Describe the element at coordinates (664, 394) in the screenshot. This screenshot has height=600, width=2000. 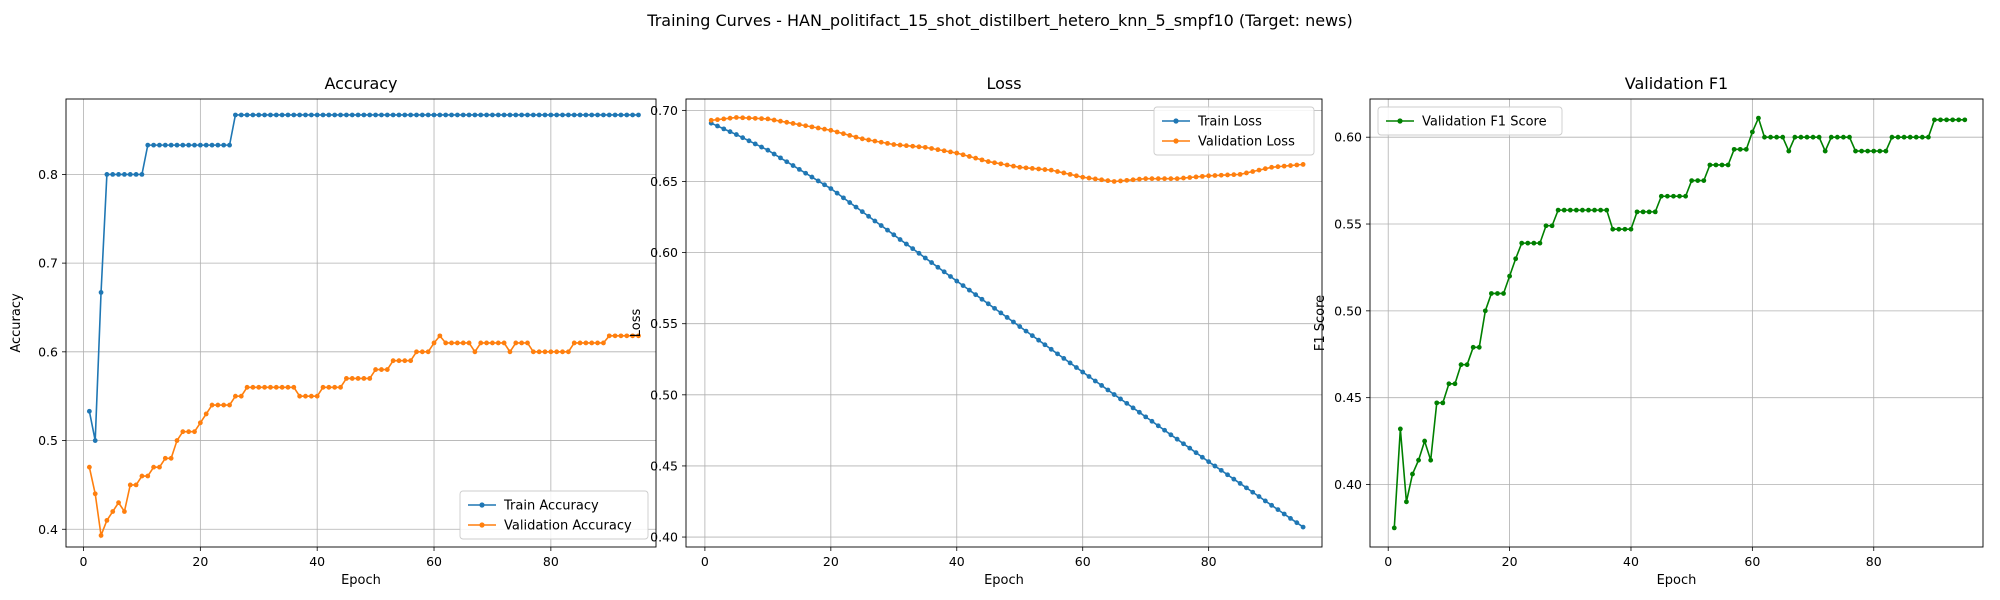
I see `y-tick-label: 0.50` at that location.